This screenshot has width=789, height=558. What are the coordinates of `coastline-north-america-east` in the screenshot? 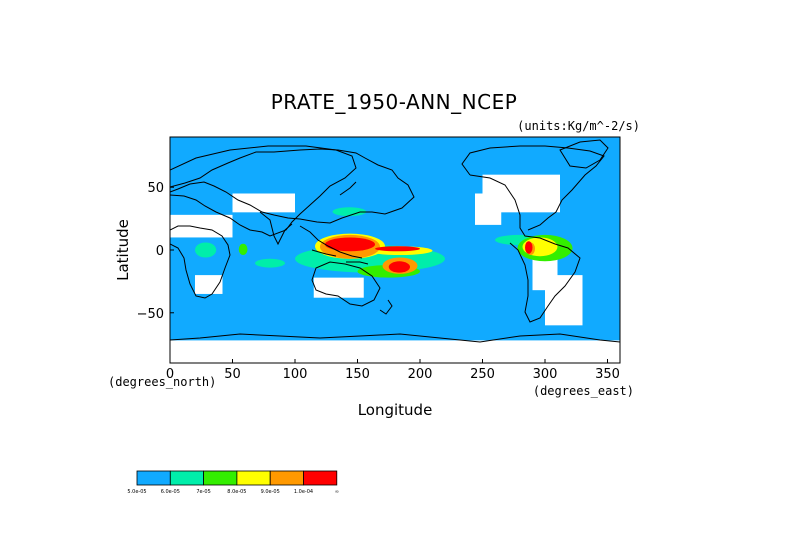 It's located at (533, 188).